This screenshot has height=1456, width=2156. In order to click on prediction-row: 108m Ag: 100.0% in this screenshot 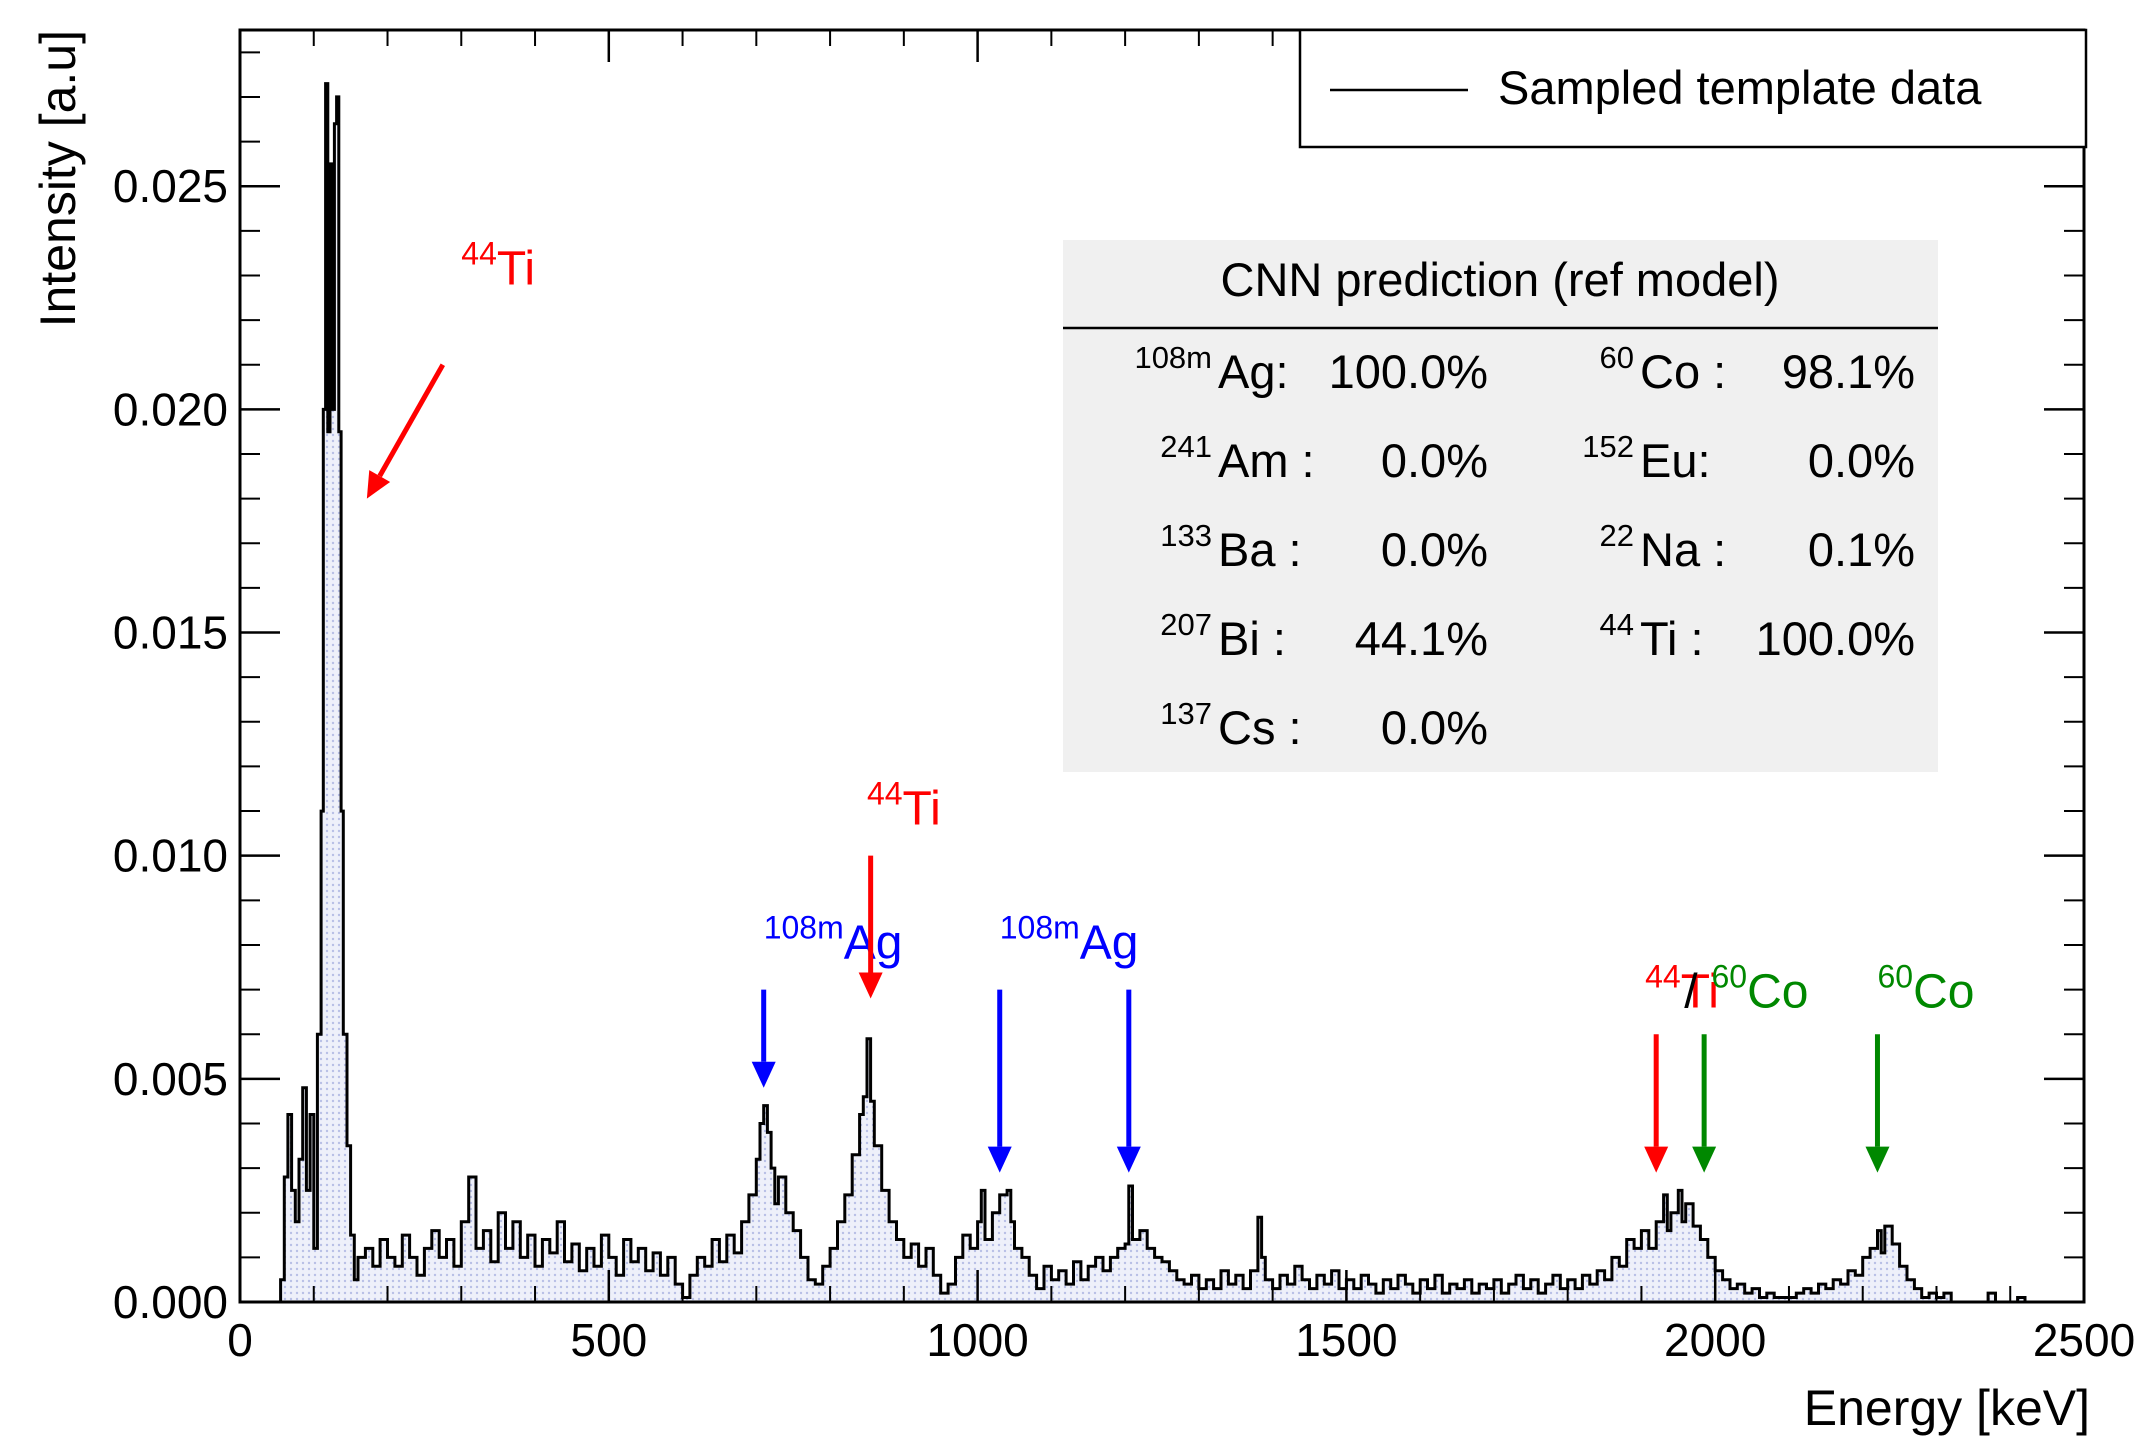, I will do `click(1311, 369)`.